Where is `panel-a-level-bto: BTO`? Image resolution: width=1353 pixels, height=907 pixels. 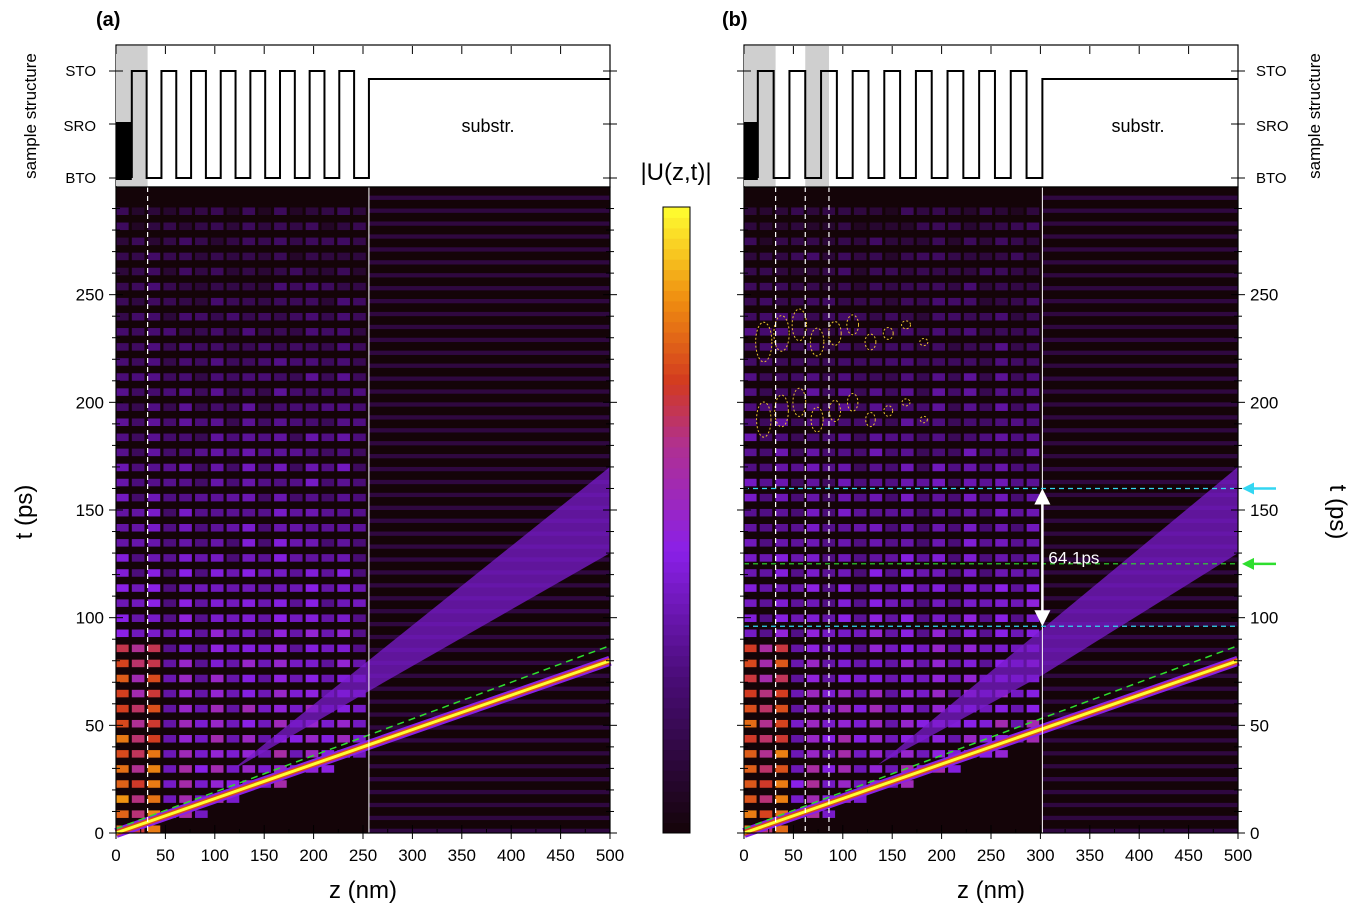
panel-a-level-bto: BTO is located at coordinates (80, 178).